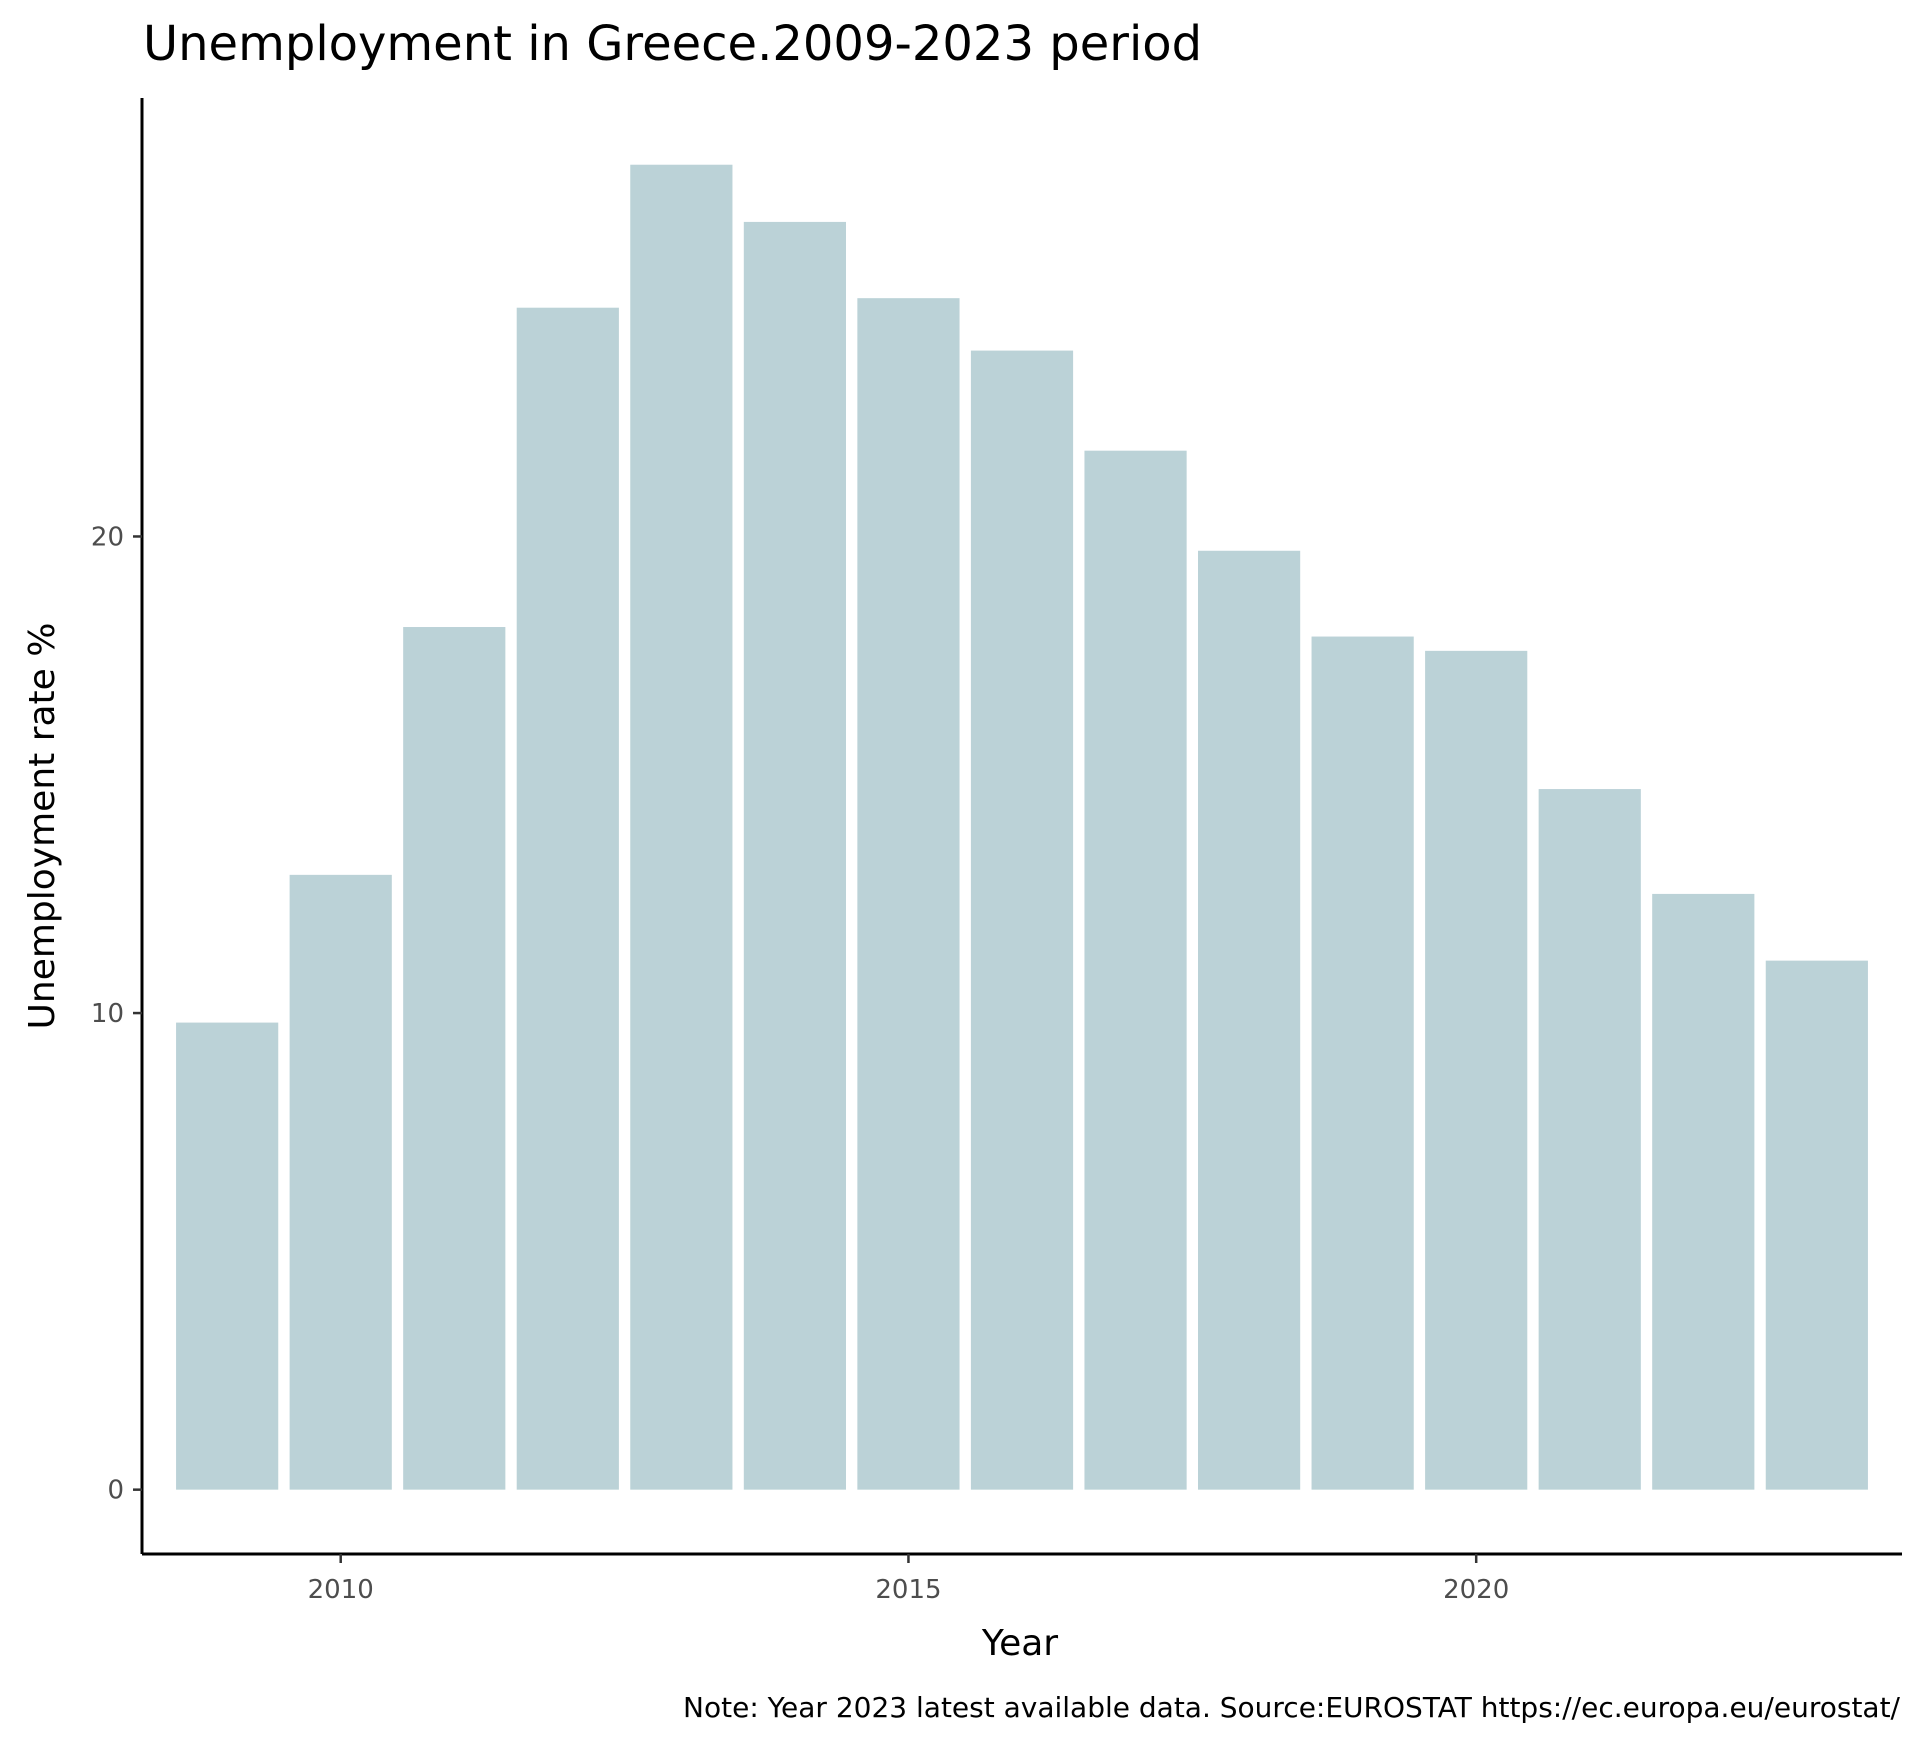 This screenshot has height=1740, width=1914. I want to click on bar-2022, so click(1703, 1191).